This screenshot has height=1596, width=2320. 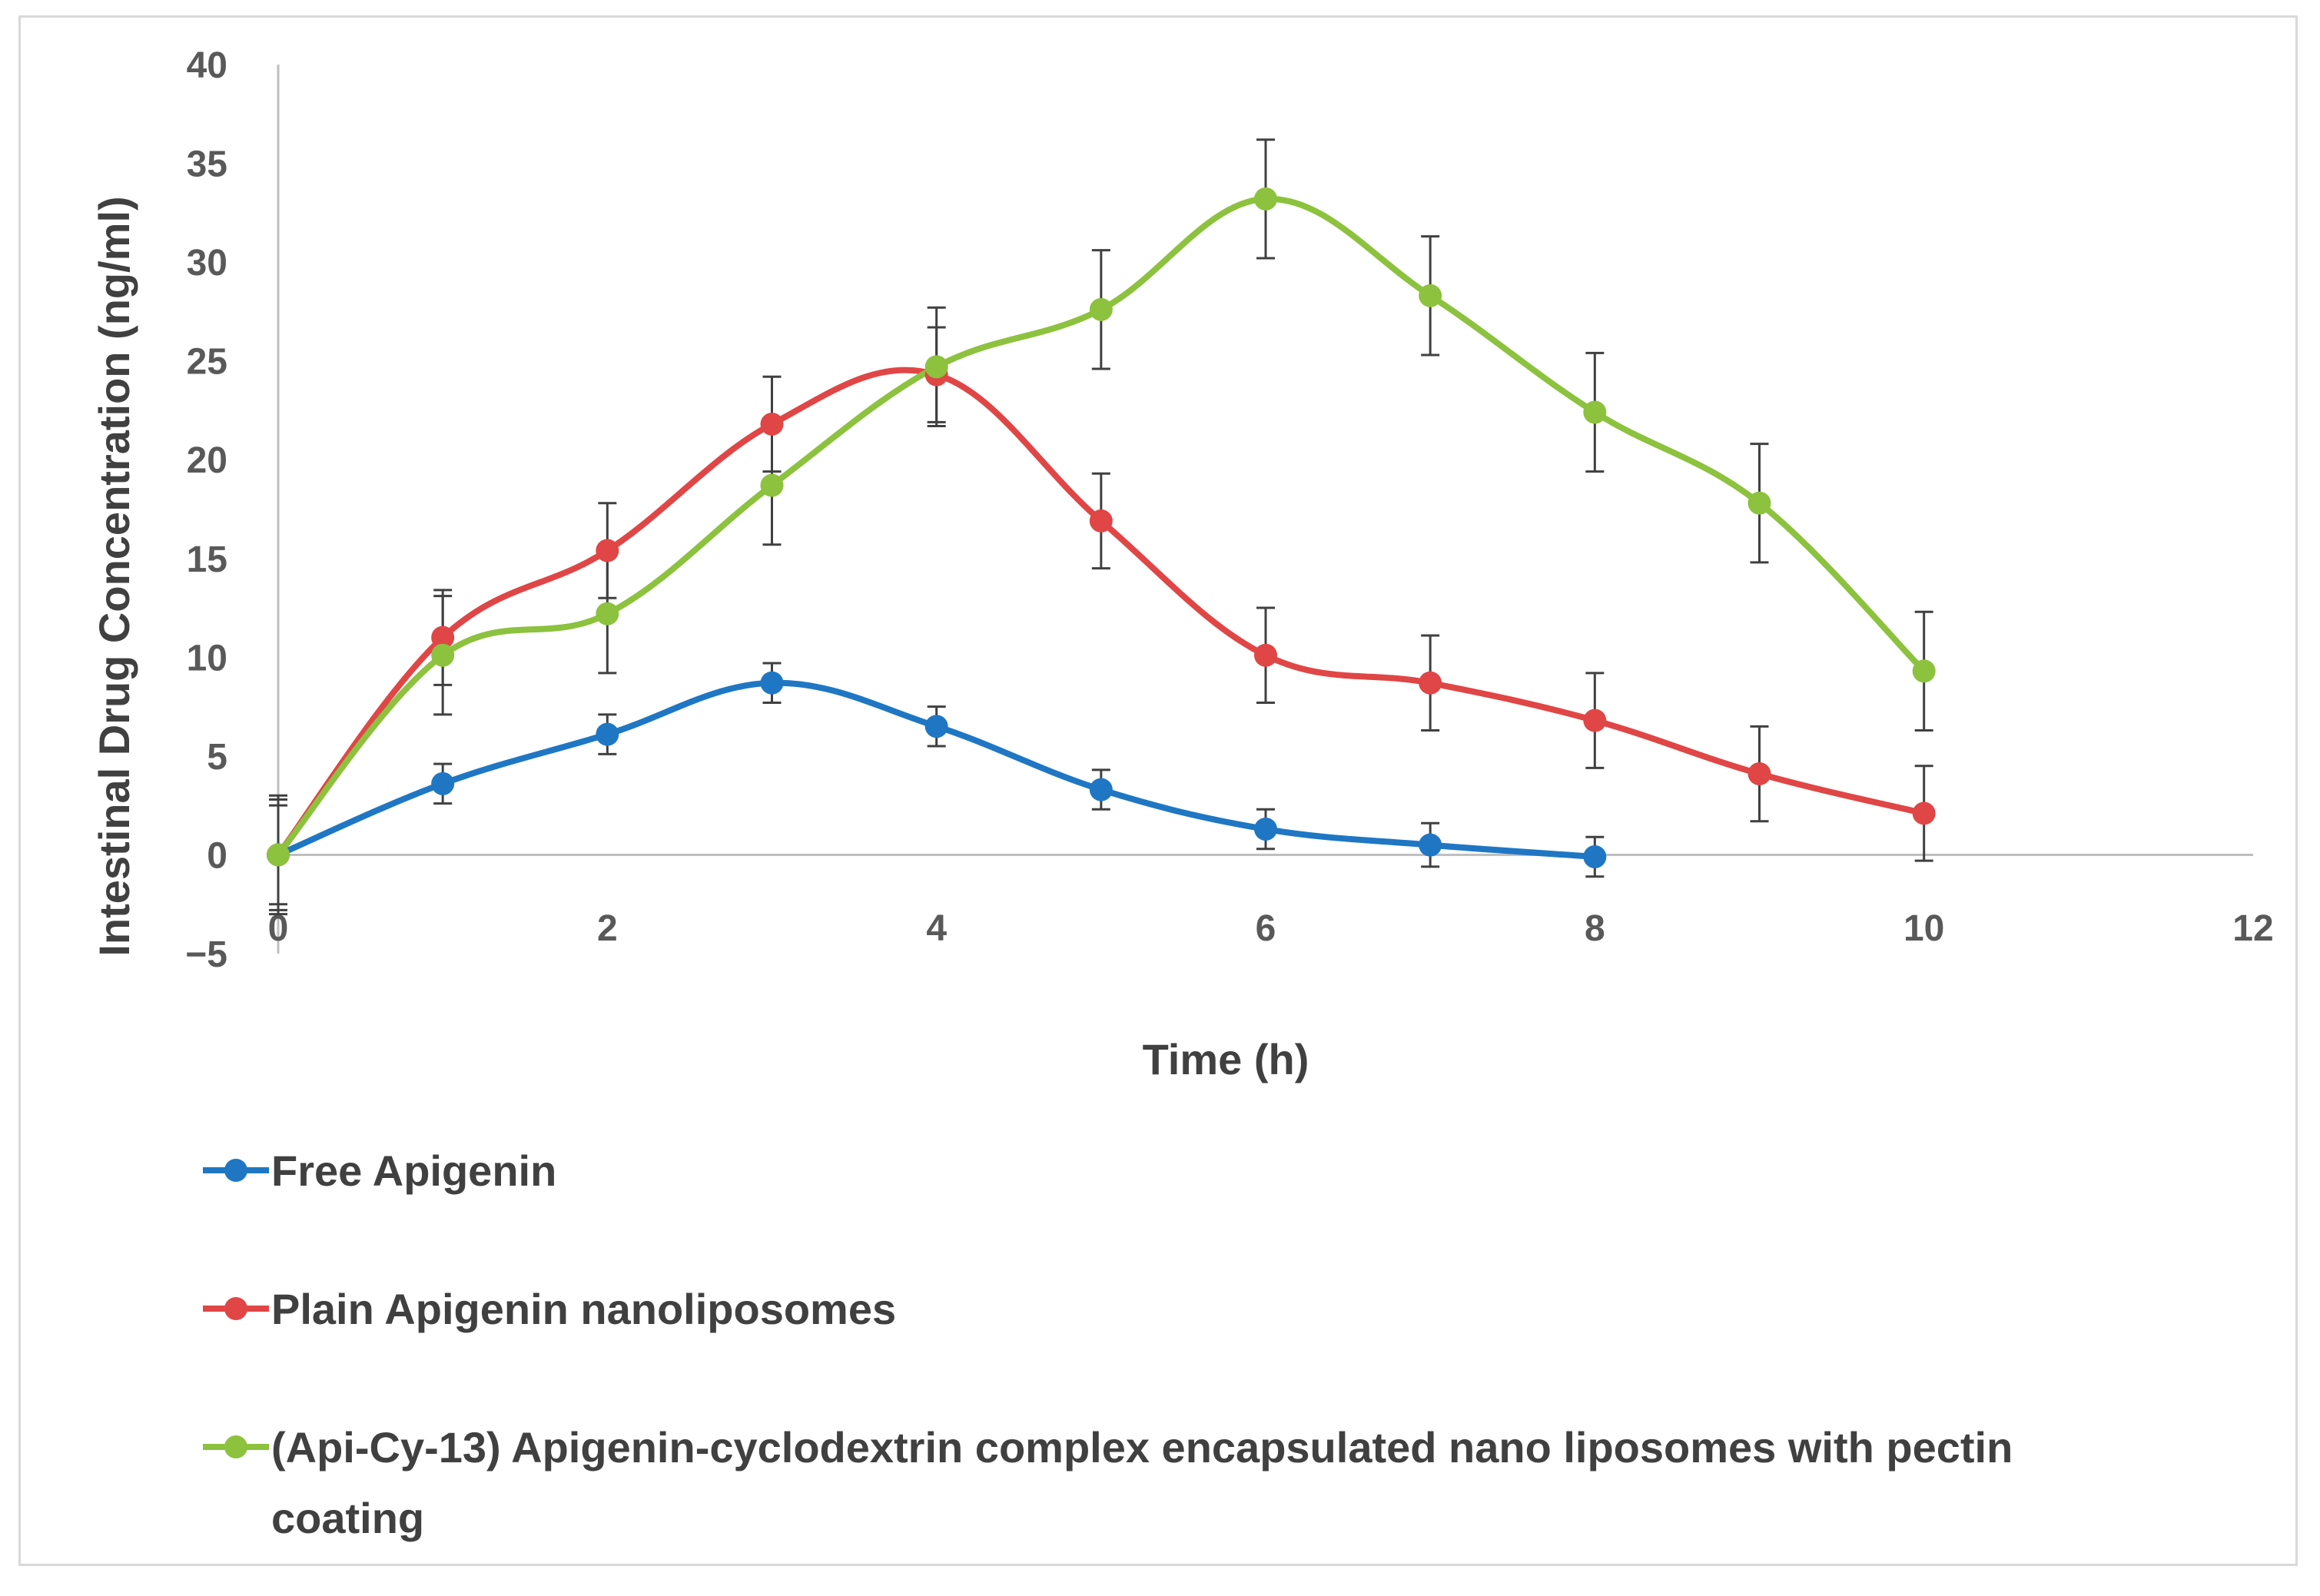 I want to click on y-tick-label: 10, so click(x=207, y=658).